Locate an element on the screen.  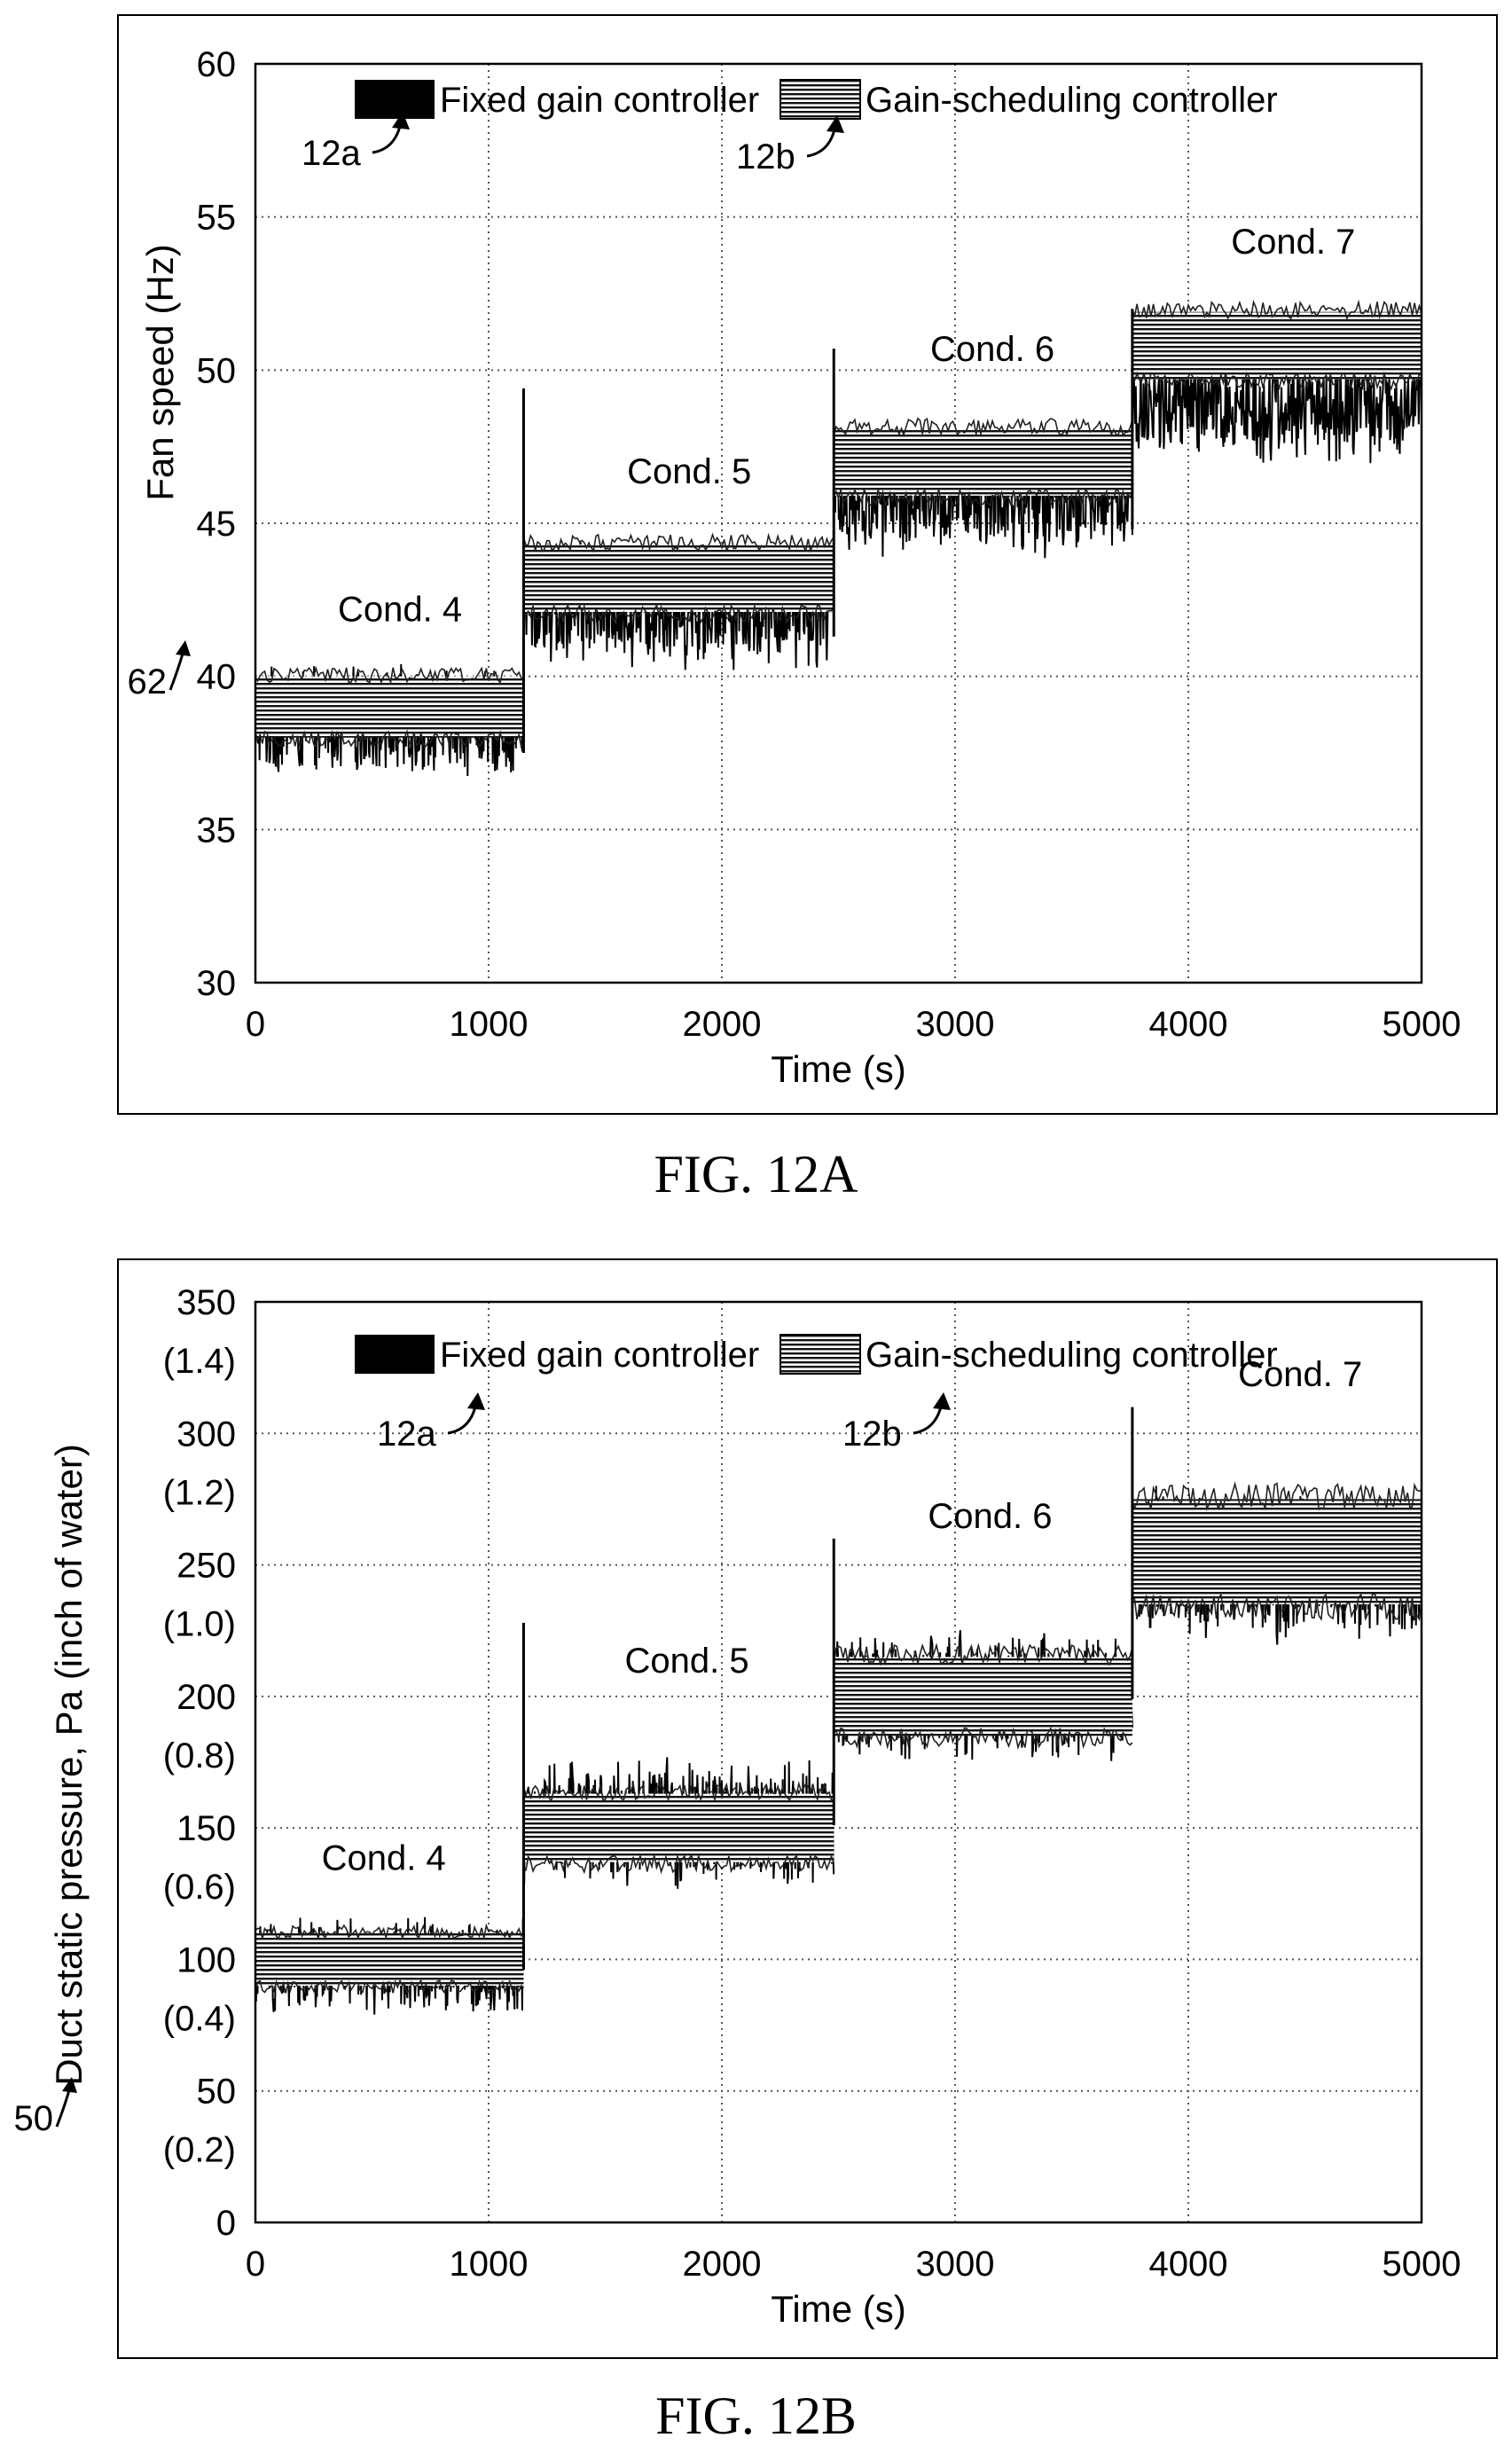
y-tick-sublabel: (0.6) is located at coordinates (199, 1888).